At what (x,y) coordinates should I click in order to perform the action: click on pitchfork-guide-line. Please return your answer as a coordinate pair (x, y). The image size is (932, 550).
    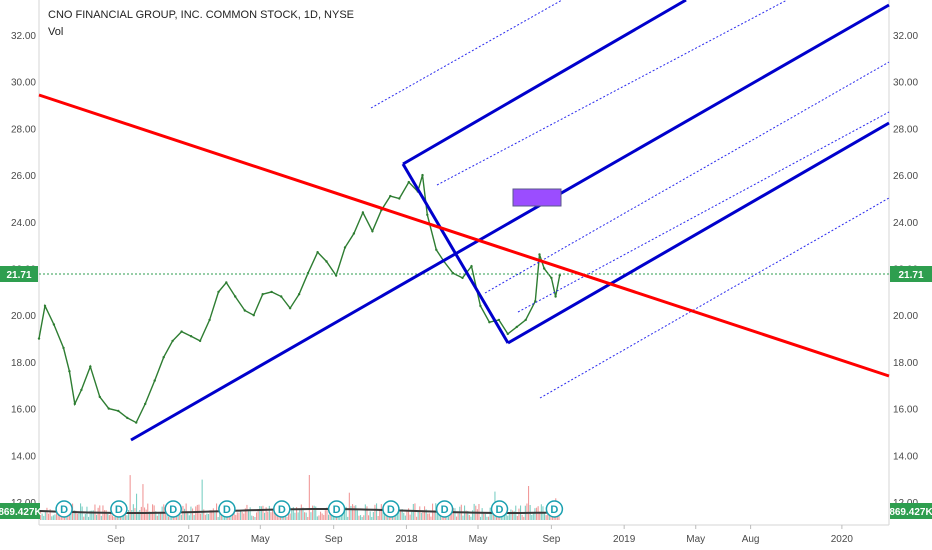
    Looking at the image, I should click on (714, 298).